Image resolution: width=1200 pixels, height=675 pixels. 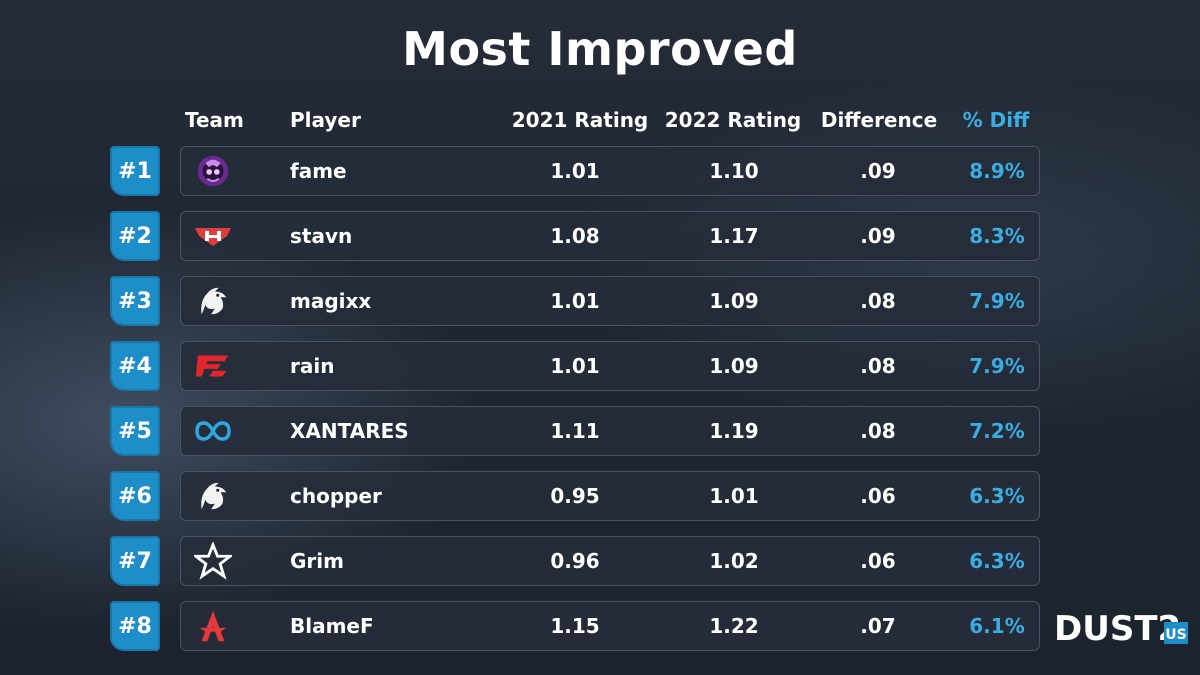 What do you see at coordinates (325, 120) in the screenshot?
I see `column-header-player: Player` at bounding box center [325, 120].